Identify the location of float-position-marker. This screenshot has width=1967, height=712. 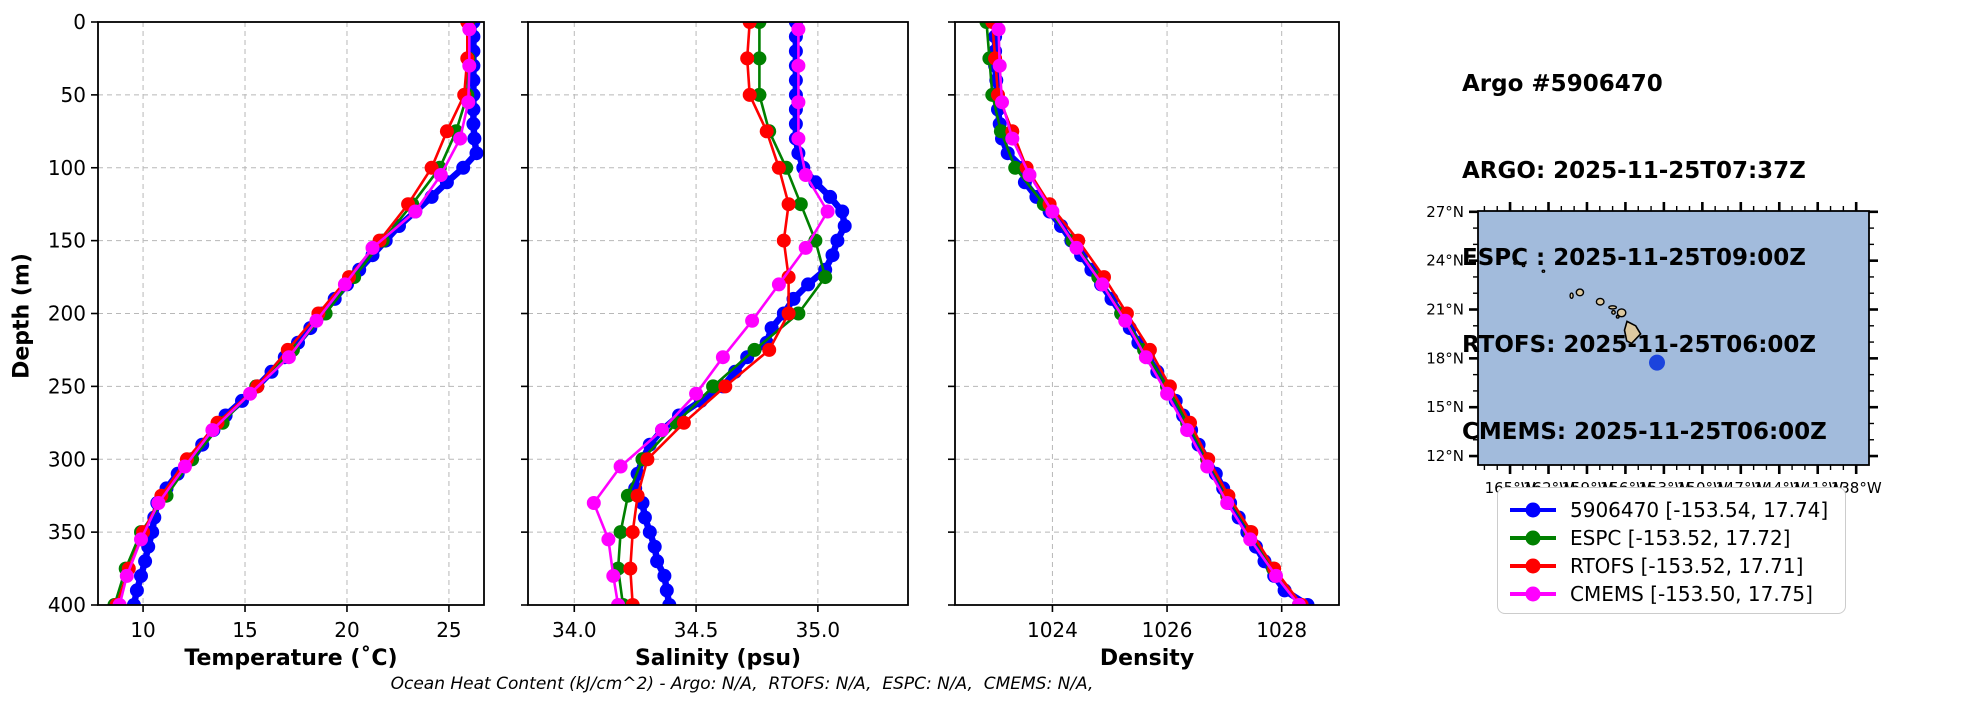
(1657, 362).